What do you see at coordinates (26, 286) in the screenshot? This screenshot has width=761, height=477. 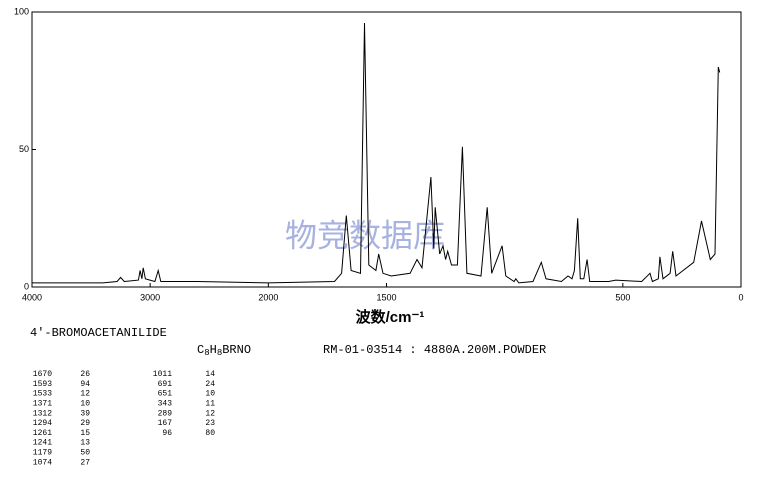 I see `y-tick-label: 0` at bounding box center [26, 286].